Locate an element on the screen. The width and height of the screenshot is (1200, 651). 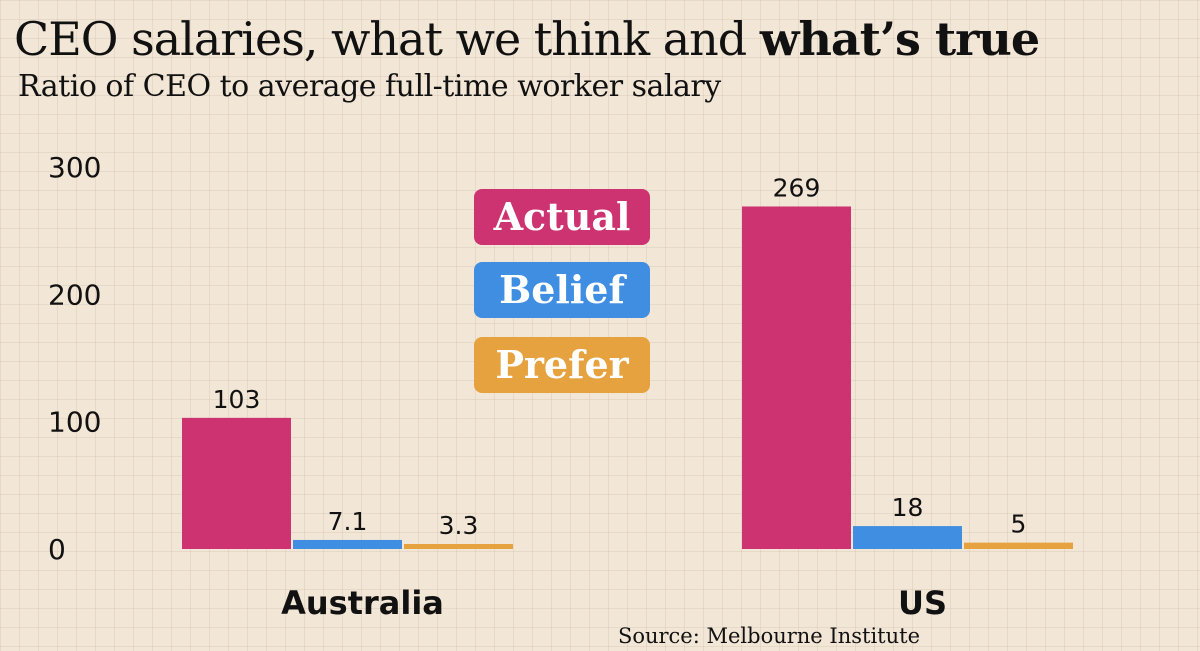
category-label-us: US is located at coordinates (922, 603).